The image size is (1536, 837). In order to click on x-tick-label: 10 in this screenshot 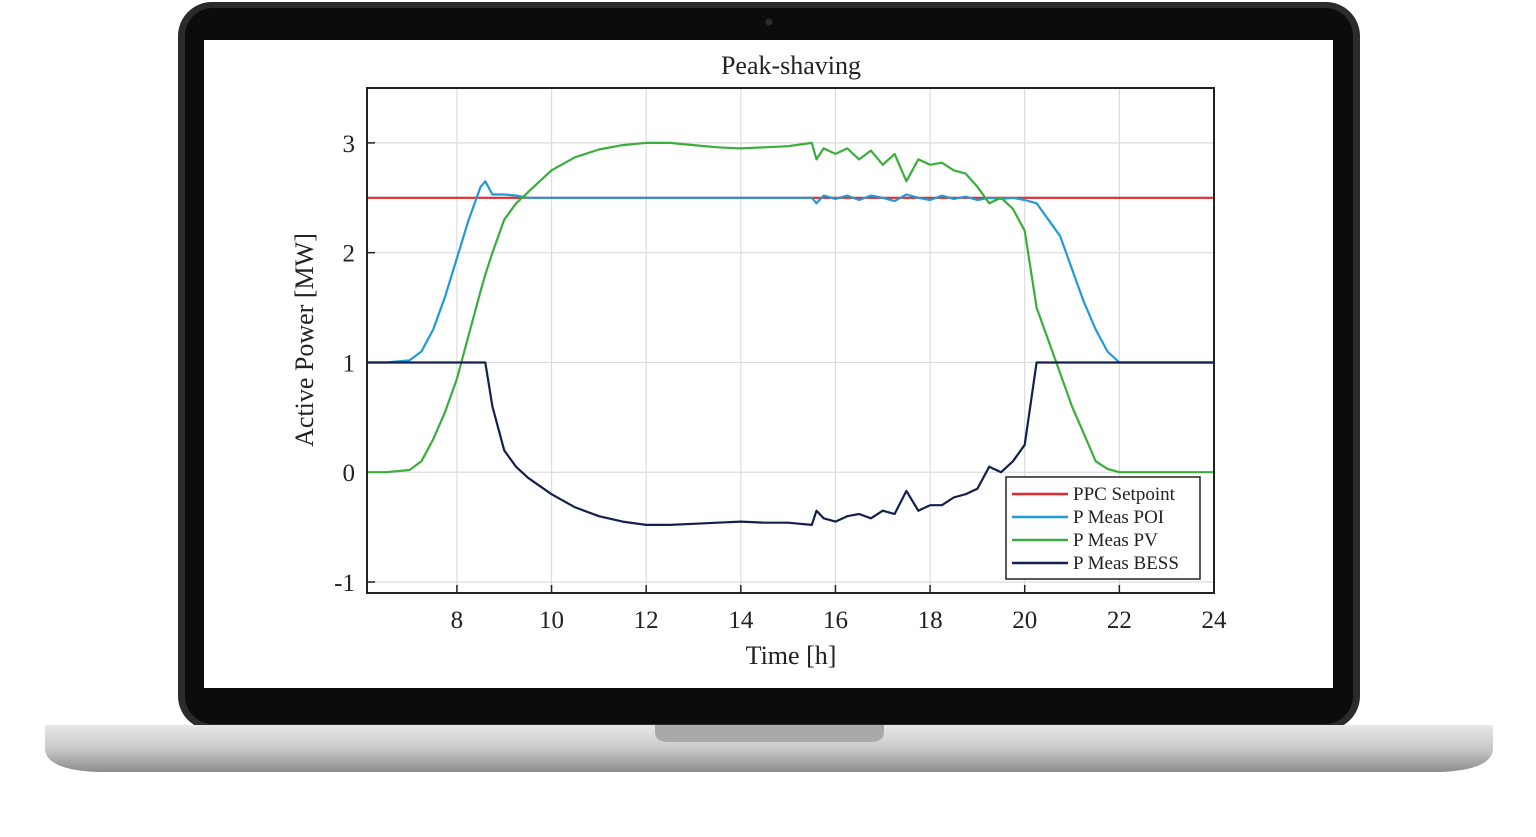, I will do `click(551, 620)`.